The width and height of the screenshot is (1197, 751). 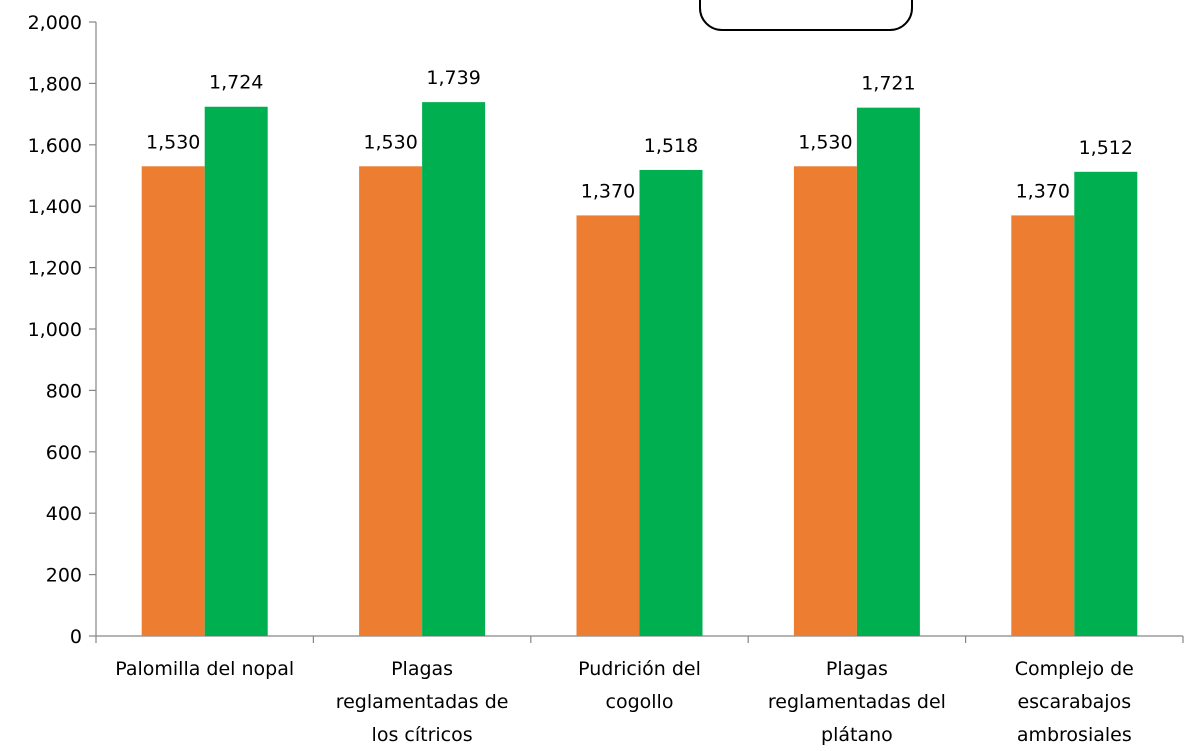 I want to click on bar-data-label: 1,724, so click(x=236, y=83).